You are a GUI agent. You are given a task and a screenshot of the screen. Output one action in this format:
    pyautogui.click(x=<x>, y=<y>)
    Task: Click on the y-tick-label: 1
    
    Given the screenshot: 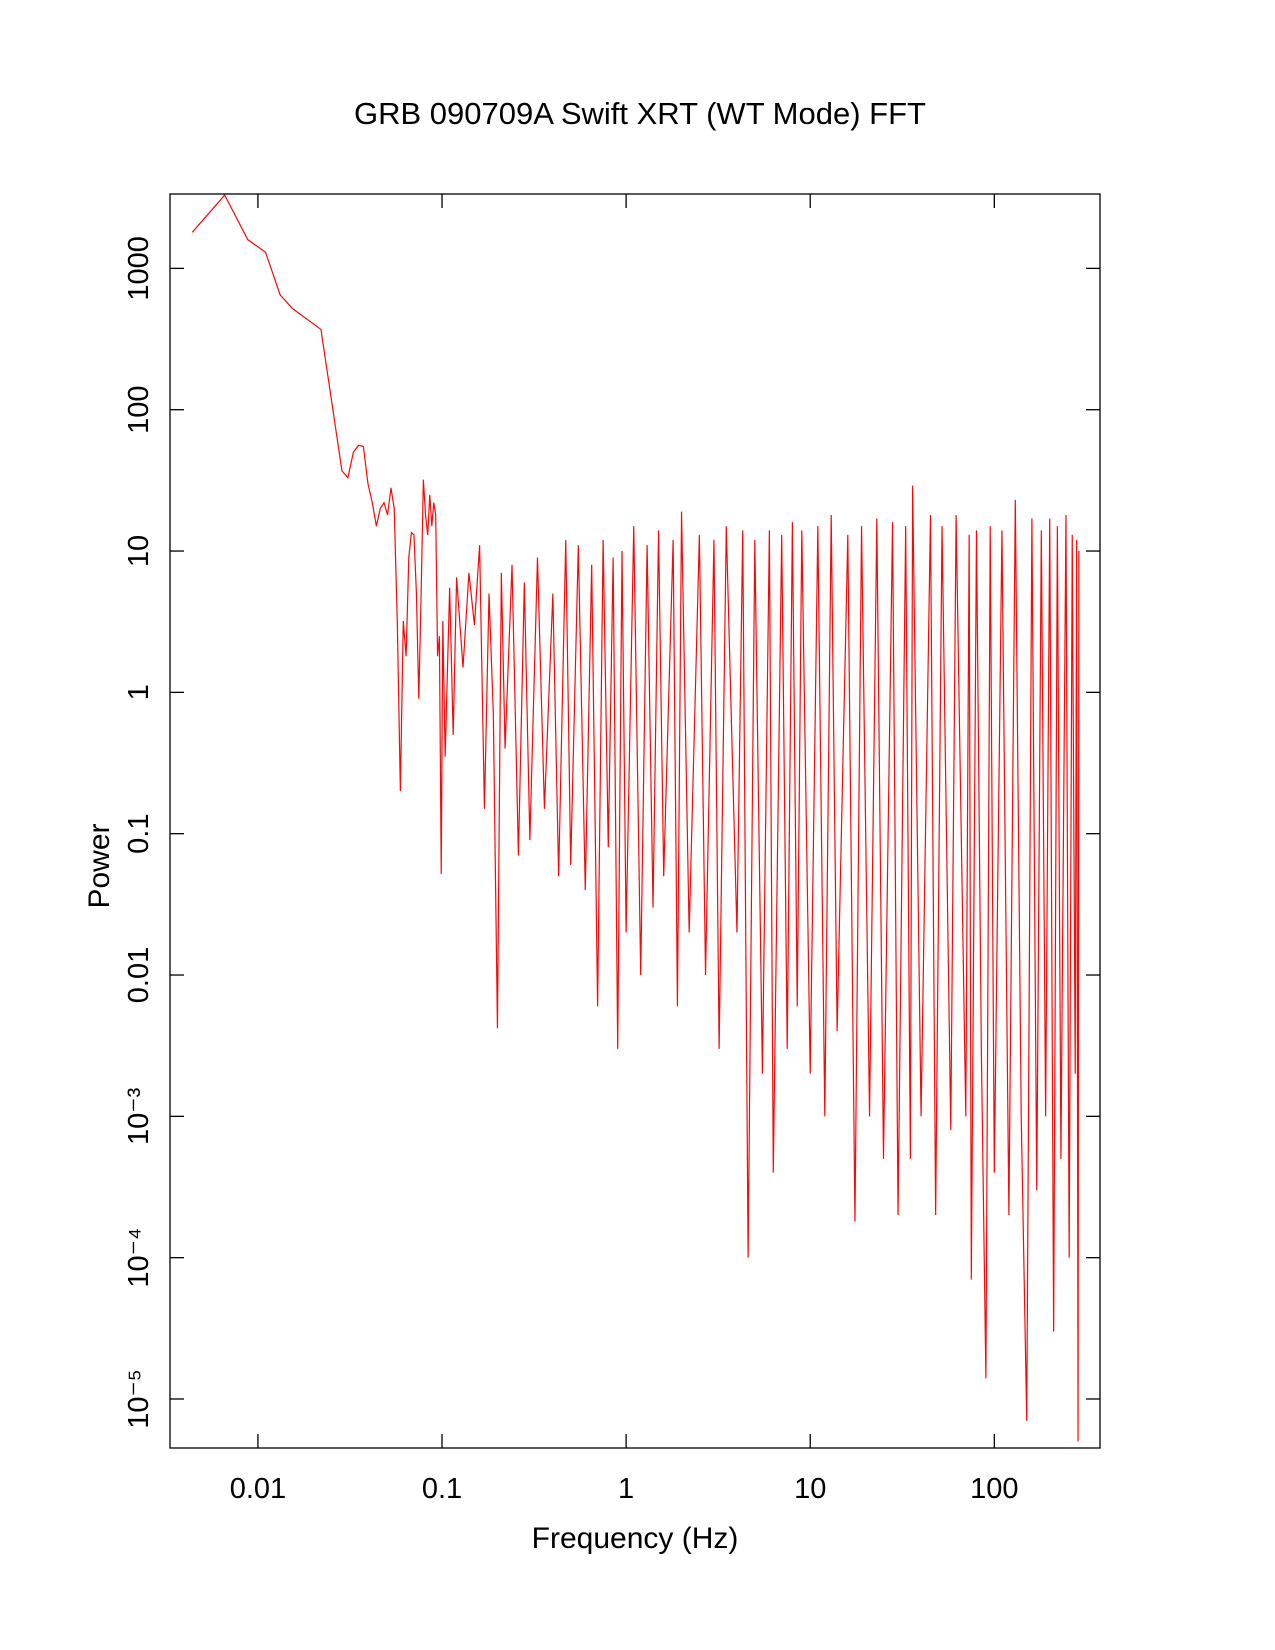 What is the action you would take?
    pyautogui.click(x=139, y=692)
    